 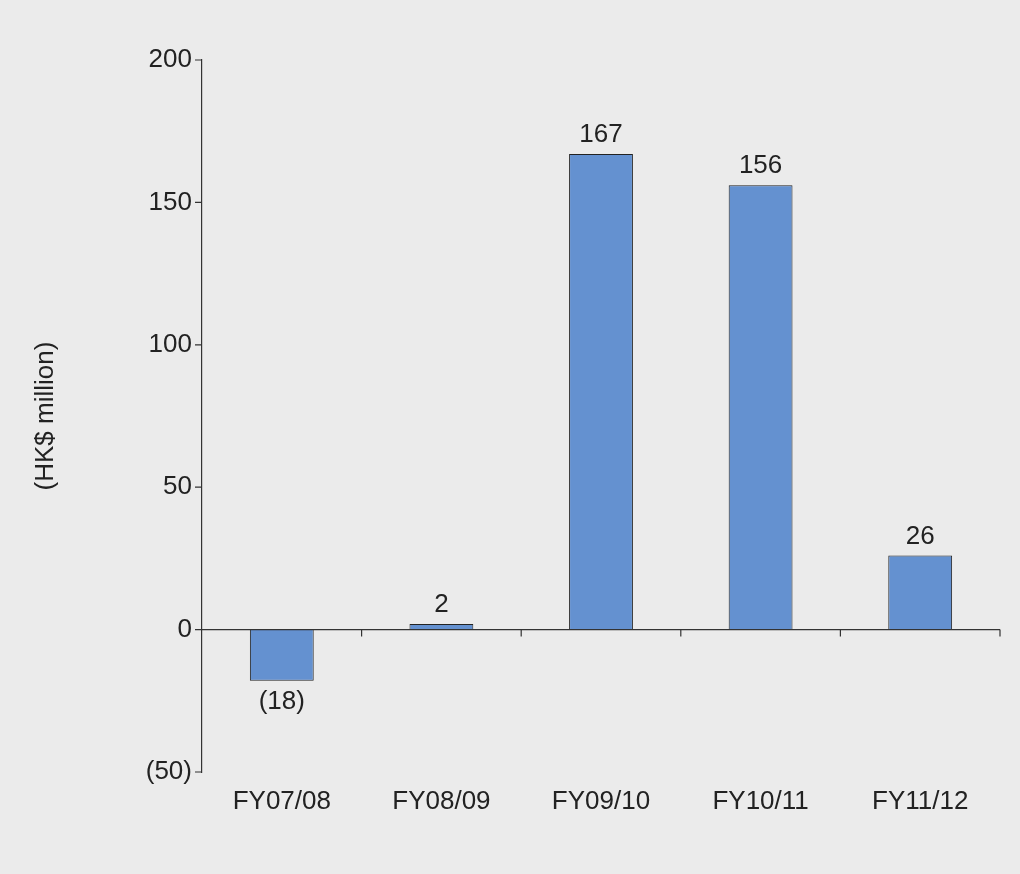 What do you see at coordinates (601, 799) in the screenshot?
I see `x-tick-label: FY09/10` at bounding box center [601, 799].